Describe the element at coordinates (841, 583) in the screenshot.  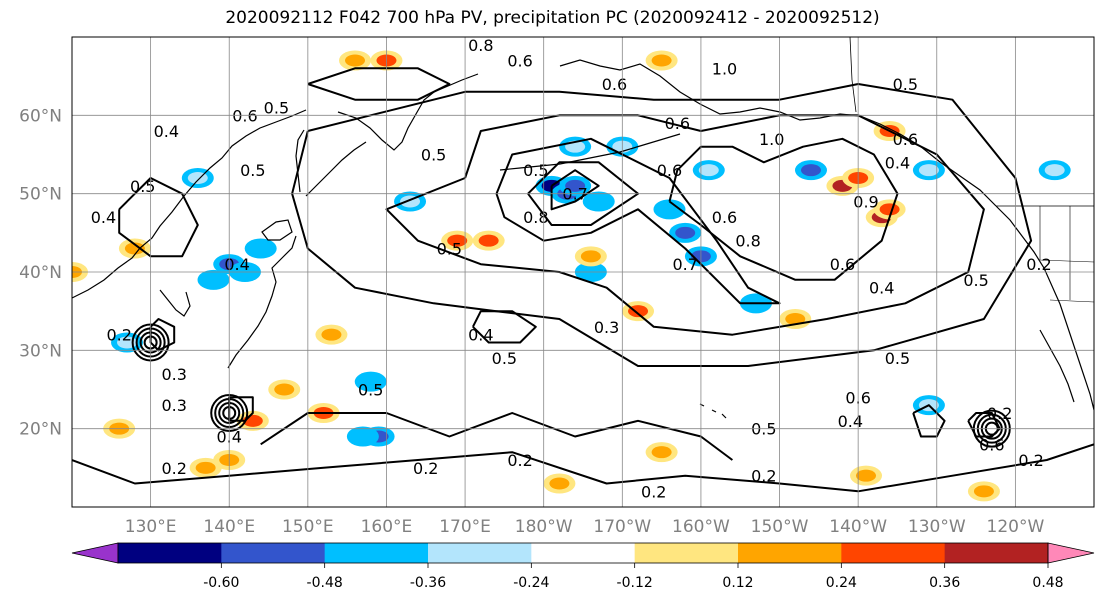
I see `colorbar-tick-label: 0.24` at that location.